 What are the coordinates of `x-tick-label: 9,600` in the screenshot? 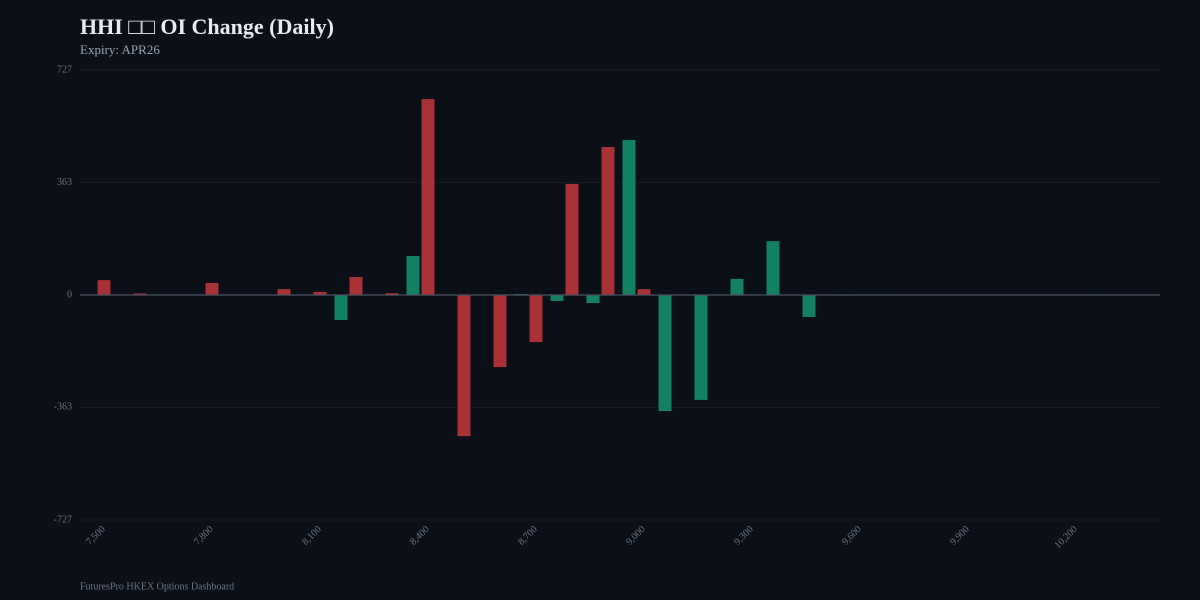 It's located at (852, 536).